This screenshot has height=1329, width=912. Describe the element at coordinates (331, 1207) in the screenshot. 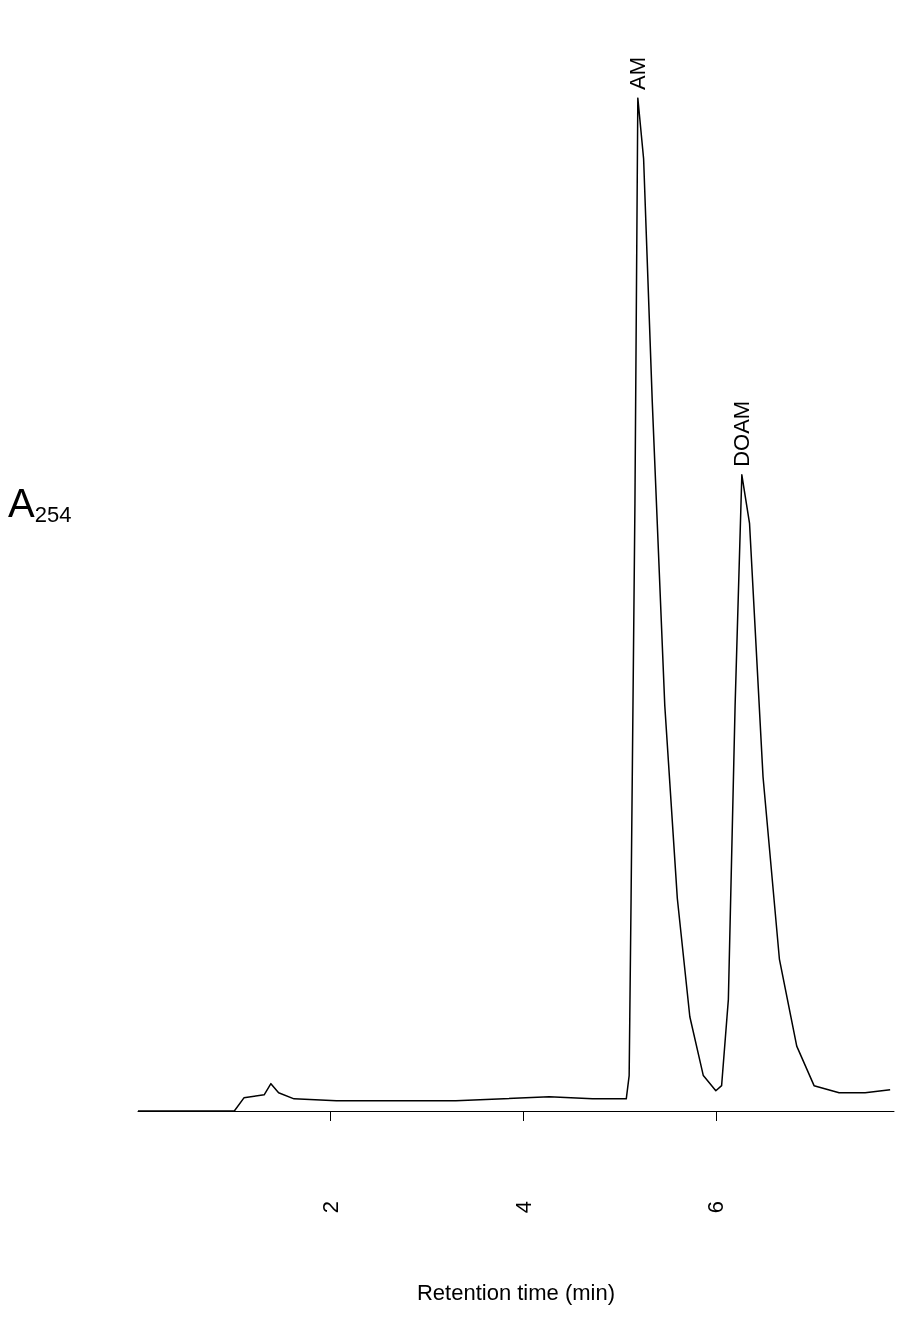

I see `x-tick-label: 2` at that location.